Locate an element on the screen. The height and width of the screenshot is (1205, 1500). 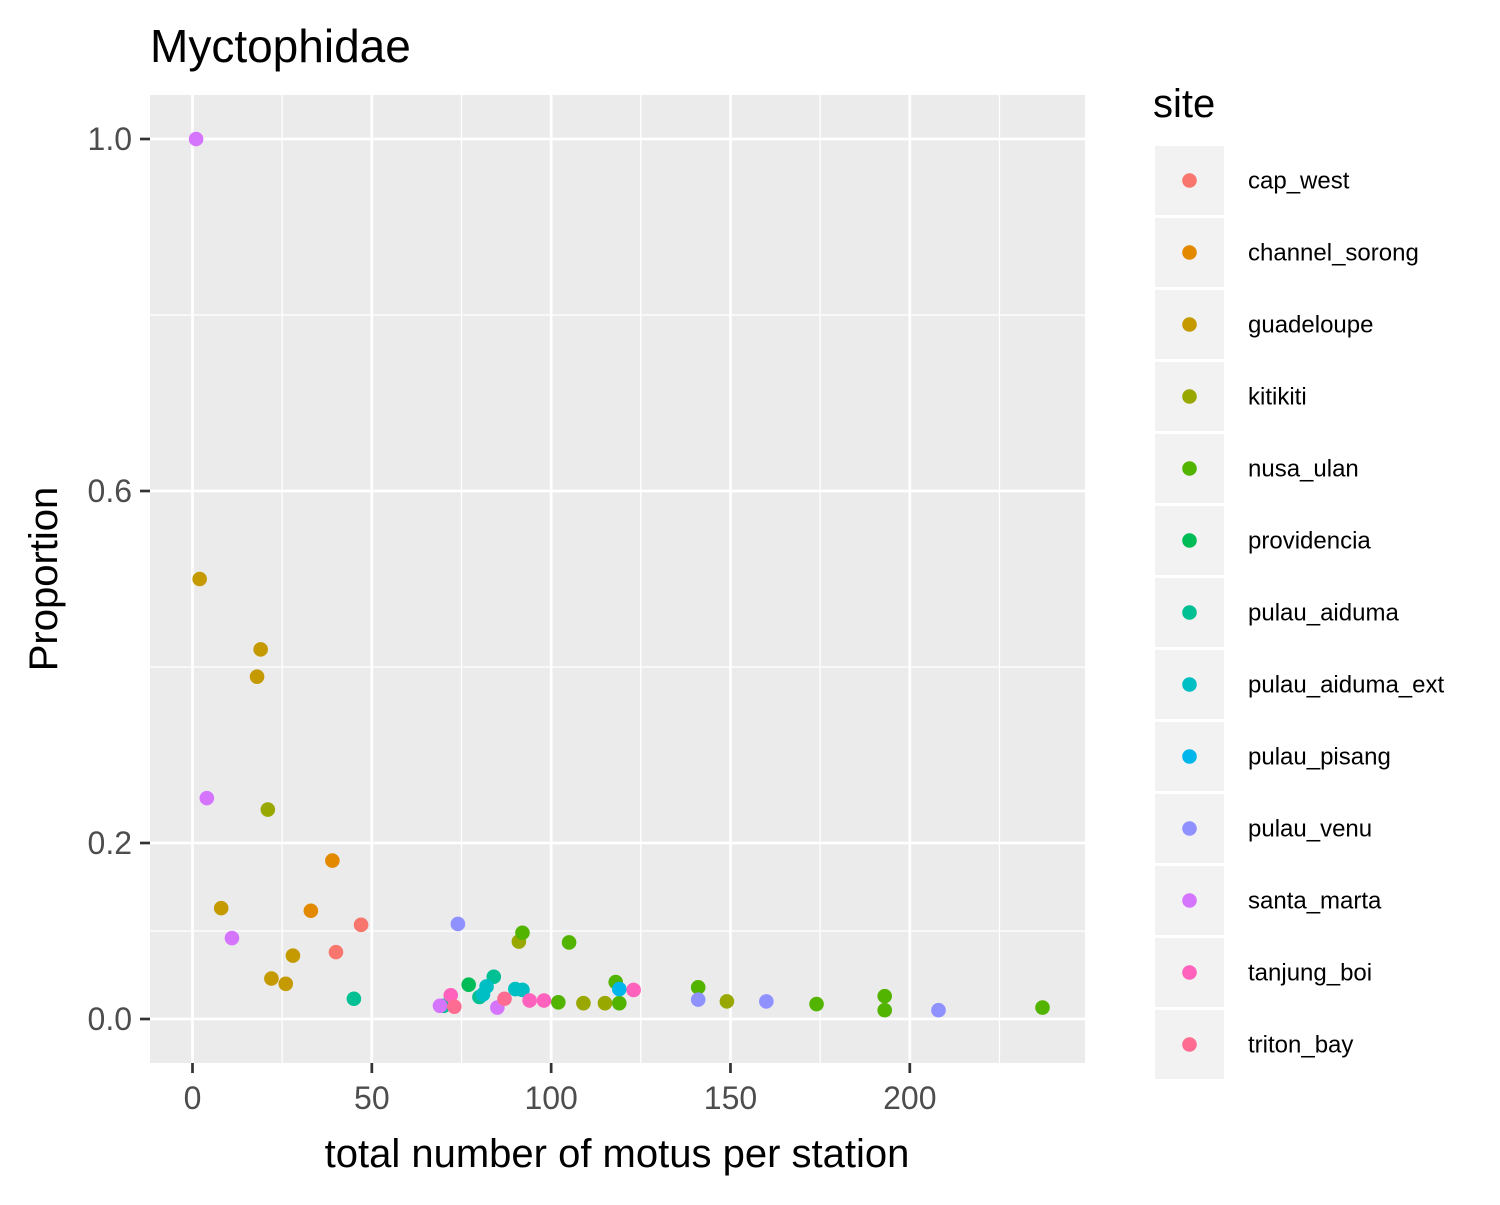
y-axis: 0.0 0.2 0.6 1.0 is located at coordinates (119, 579).